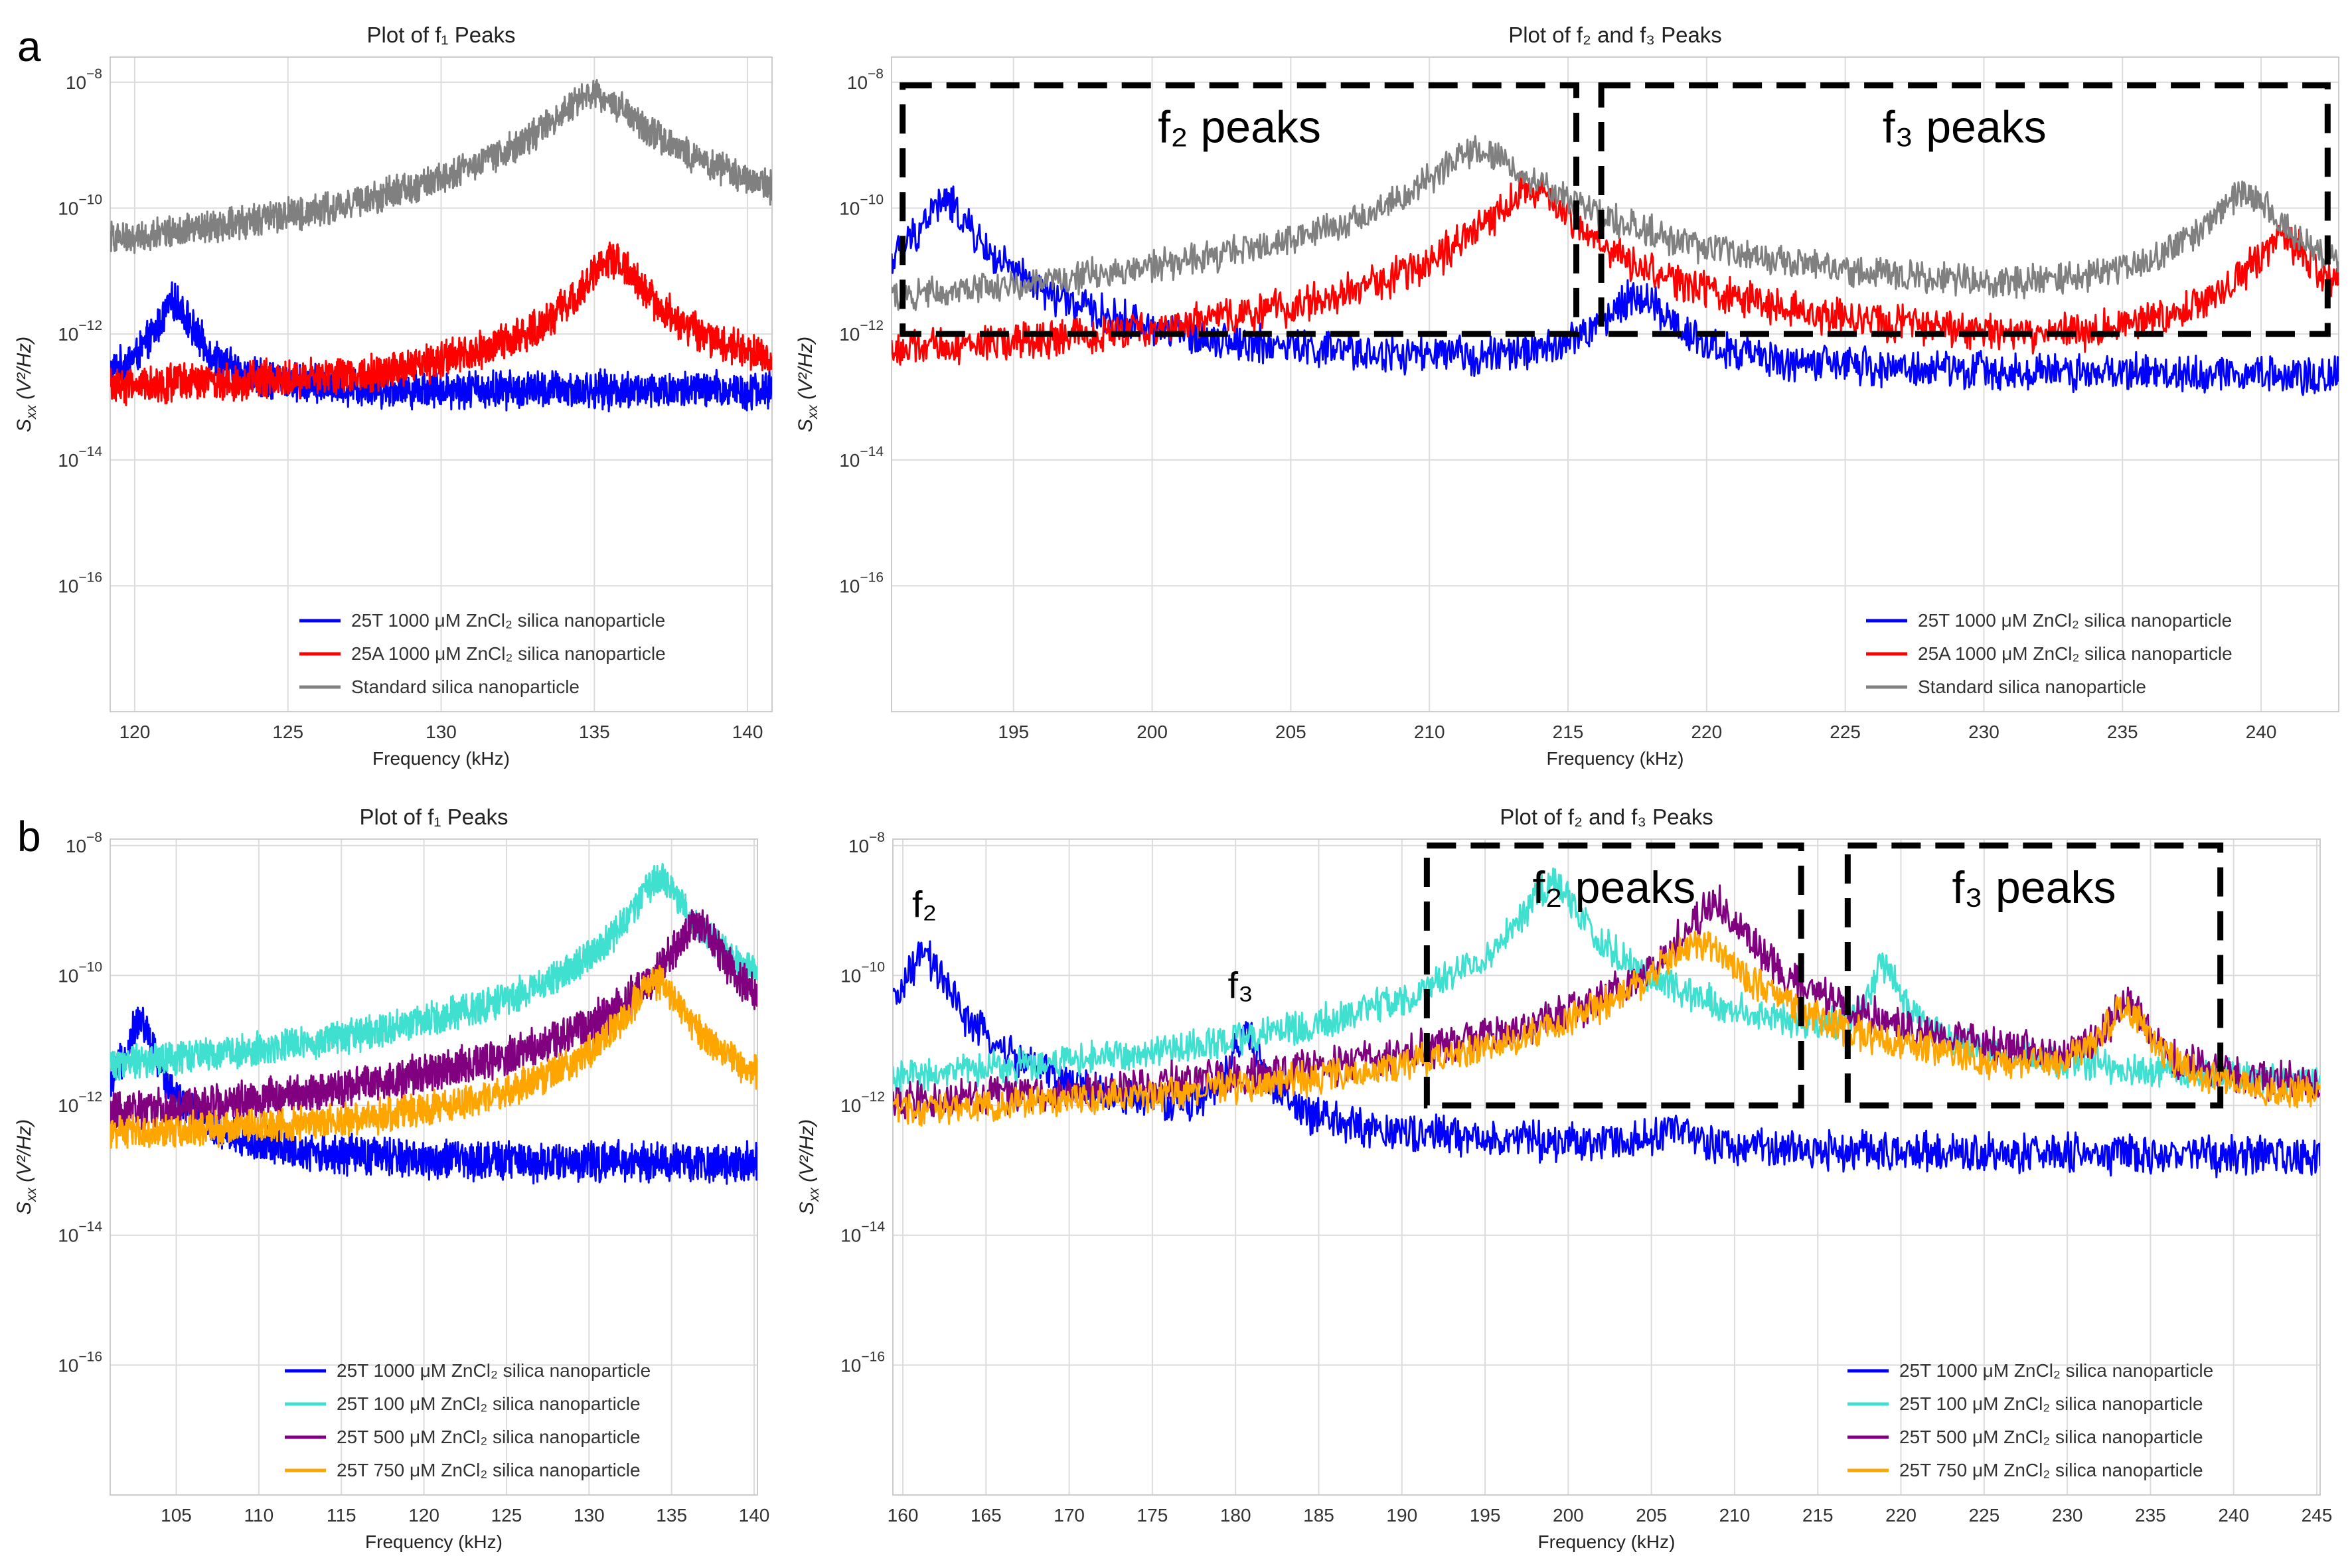 This screenshot has height=1568, width=2352. I want to click on x-tick-label: 225, so click(1846, 732).